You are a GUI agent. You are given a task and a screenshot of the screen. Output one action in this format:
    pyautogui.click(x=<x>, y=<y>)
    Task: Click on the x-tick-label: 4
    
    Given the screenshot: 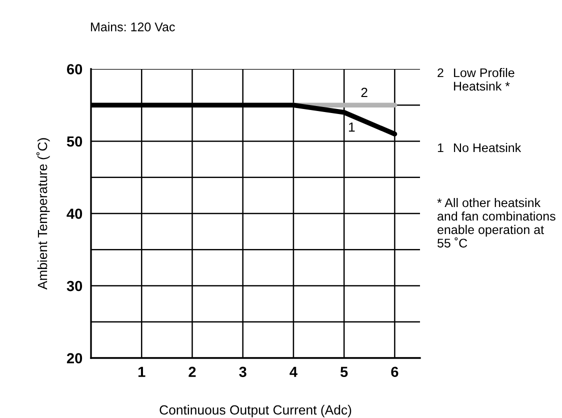 What is the action you would take?
    pyautogui.click(x=294, y=371)
    